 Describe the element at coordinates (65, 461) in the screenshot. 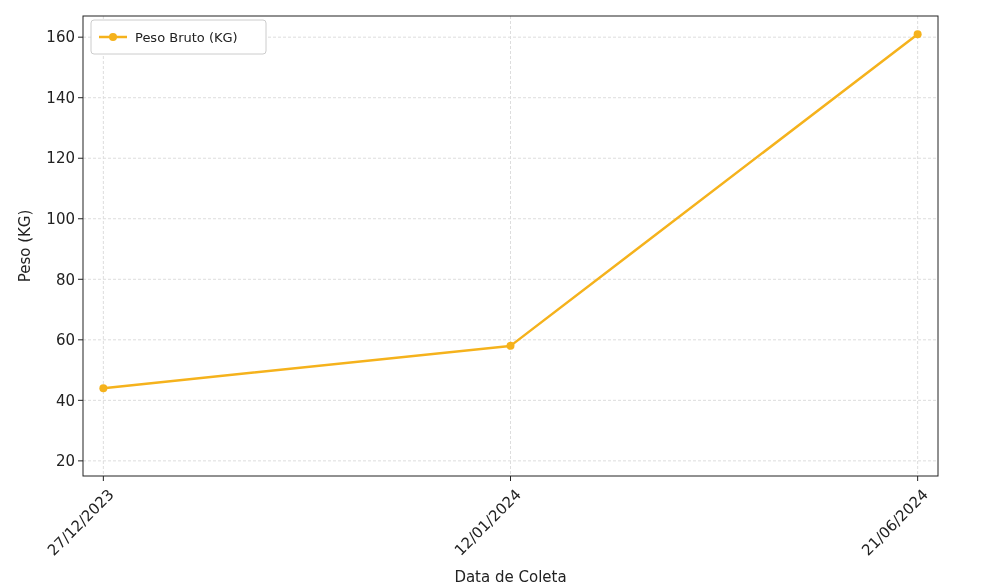

I see `y-tick-label: 20` at that location.